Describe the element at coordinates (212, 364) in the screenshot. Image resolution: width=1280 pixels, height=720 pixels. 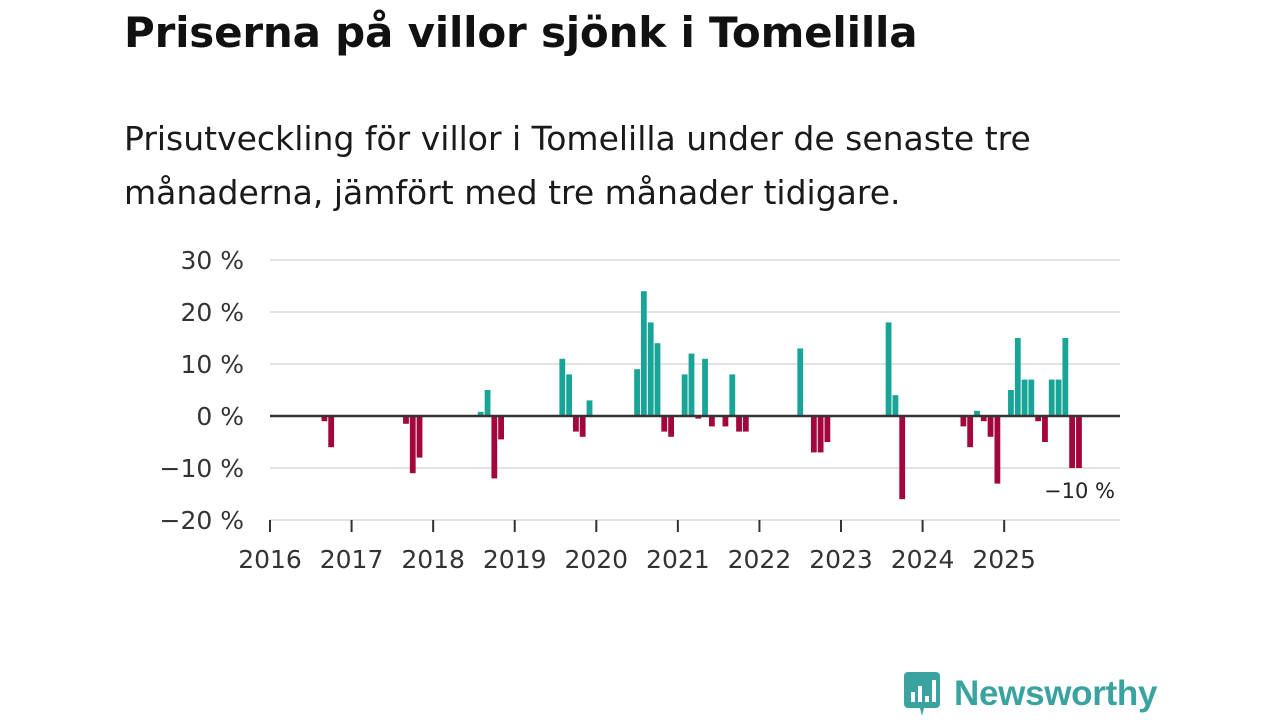
I see `y-tick-label: 10 %` at that location.